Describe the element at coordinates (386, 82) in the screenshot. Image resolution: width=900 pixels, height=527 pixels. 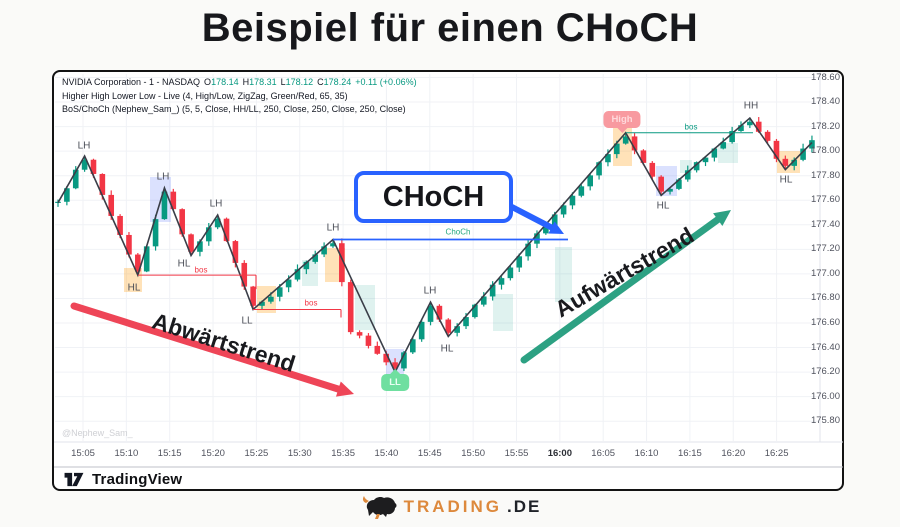
I see `change-value: +0.11 (+0.06%)` at that location.